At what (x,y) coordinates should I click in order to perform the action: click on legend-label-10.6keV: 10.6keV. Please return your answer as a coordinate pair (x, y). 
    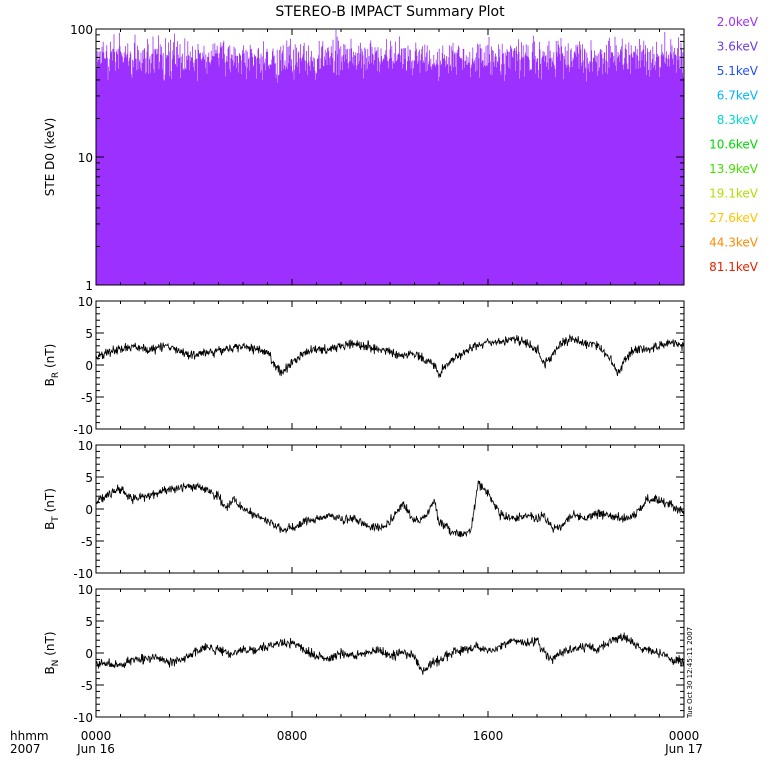
    Looking at the image, I should click on (734, 145).